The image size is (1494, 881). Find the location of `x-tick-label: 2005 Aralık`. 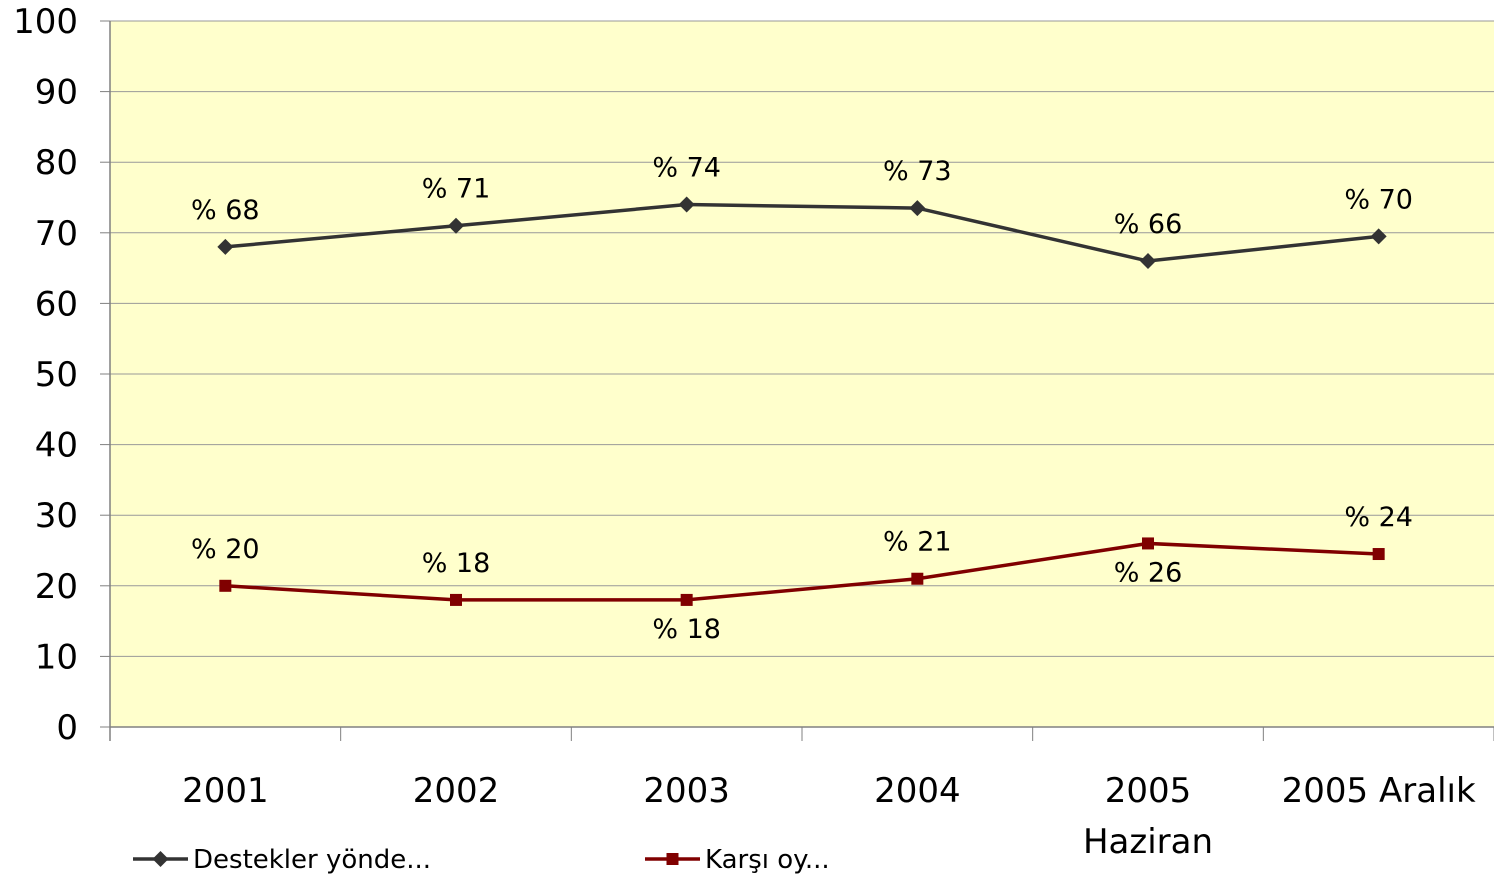

x-tick-label: 2005 Aralık is located at coordinates (1379, 791).